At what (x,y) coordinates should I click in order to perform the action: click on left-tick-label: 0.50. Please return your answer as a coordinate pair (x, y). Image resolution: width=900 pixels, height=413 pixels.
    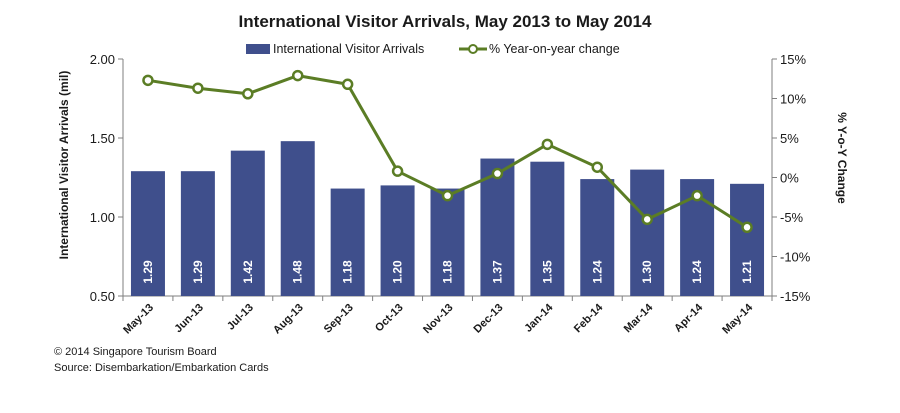
    Looking at the image, I should click on (102, 296).